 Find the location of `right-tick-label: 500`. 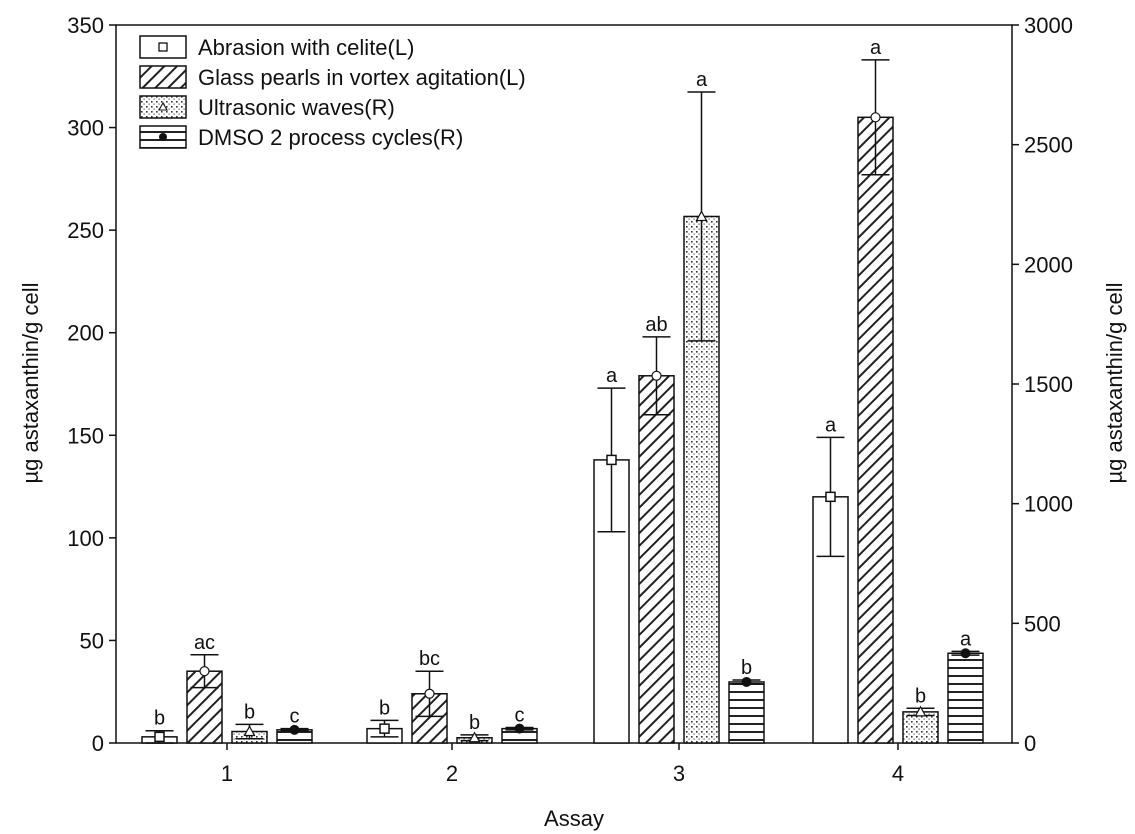

right-tick-label: 500 is located at coordinates (1042, 623).